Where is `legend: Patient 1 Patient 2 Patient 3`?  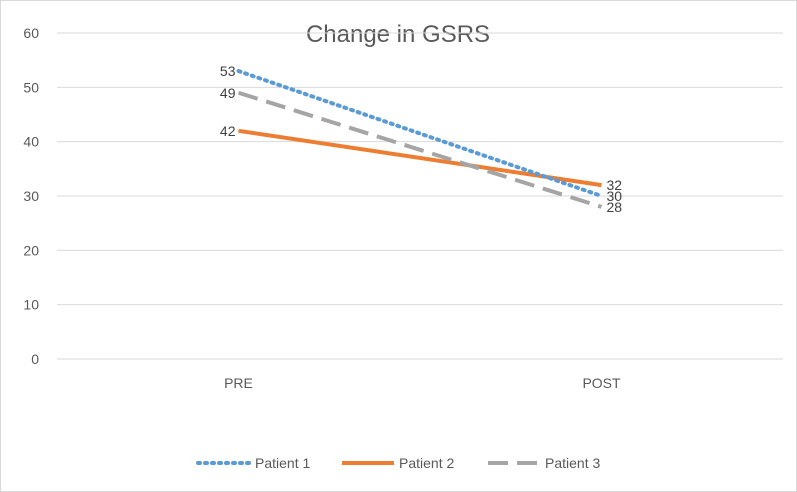 legend: Patient 1 Patient 2 Patient 3 is located at coordinates (398, 463).